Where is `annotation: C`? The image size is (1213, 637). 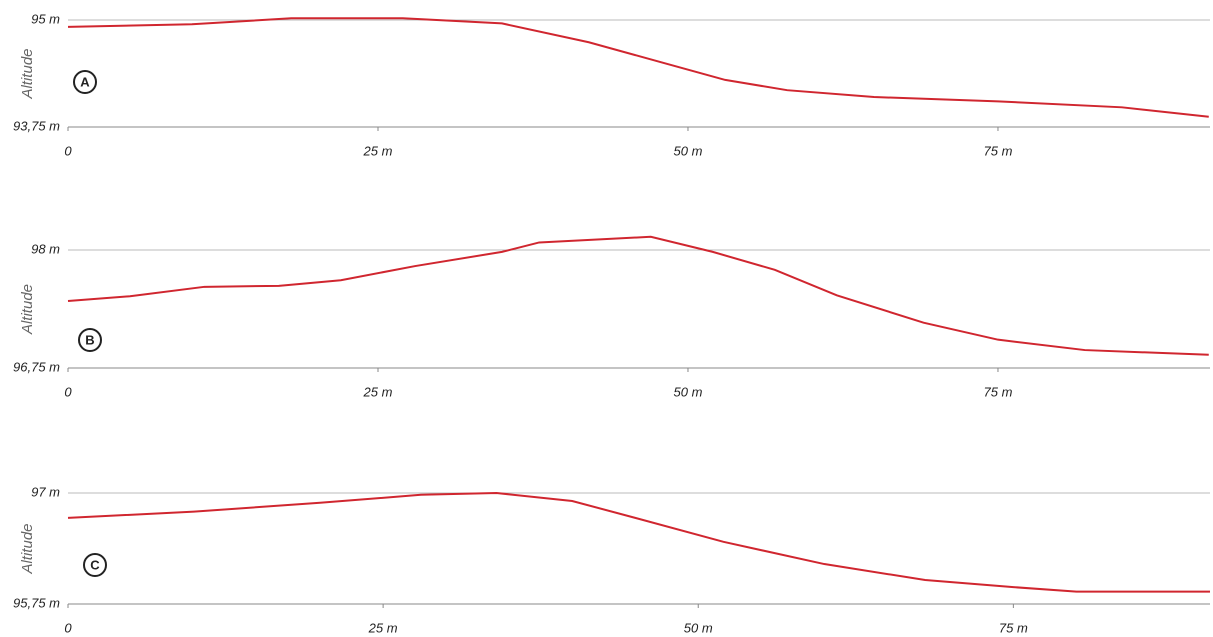
annotation: C is located at coordinates (95, 564).